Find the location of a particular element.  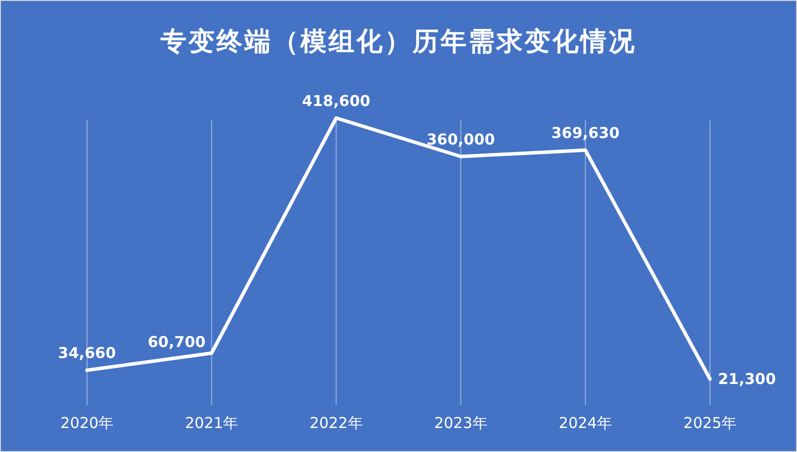

x-tick-label: 2023年 is located at coordinates (461, 423).